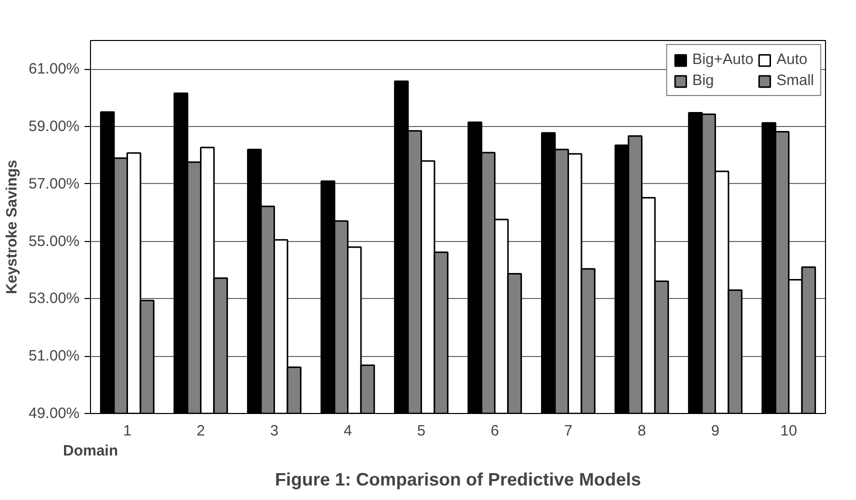  I want to click on x-tick-label: 1, so click(127, 431).